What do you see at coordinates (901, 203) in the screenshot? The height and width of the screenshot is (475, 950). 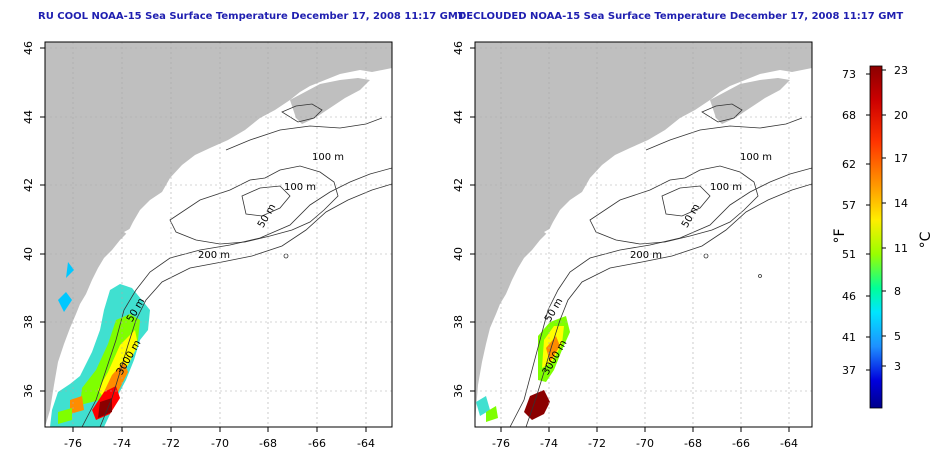 I see `celsius-tick: 14` at bounding box center [901, 203].